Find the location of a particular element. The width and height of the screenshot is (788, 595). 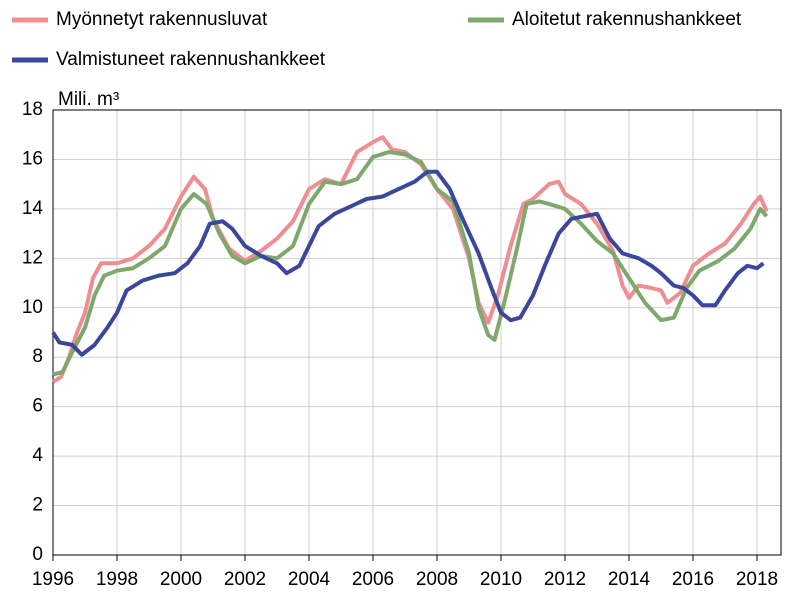

x-tick-label: 2004 is located at coordinates (309, 579).